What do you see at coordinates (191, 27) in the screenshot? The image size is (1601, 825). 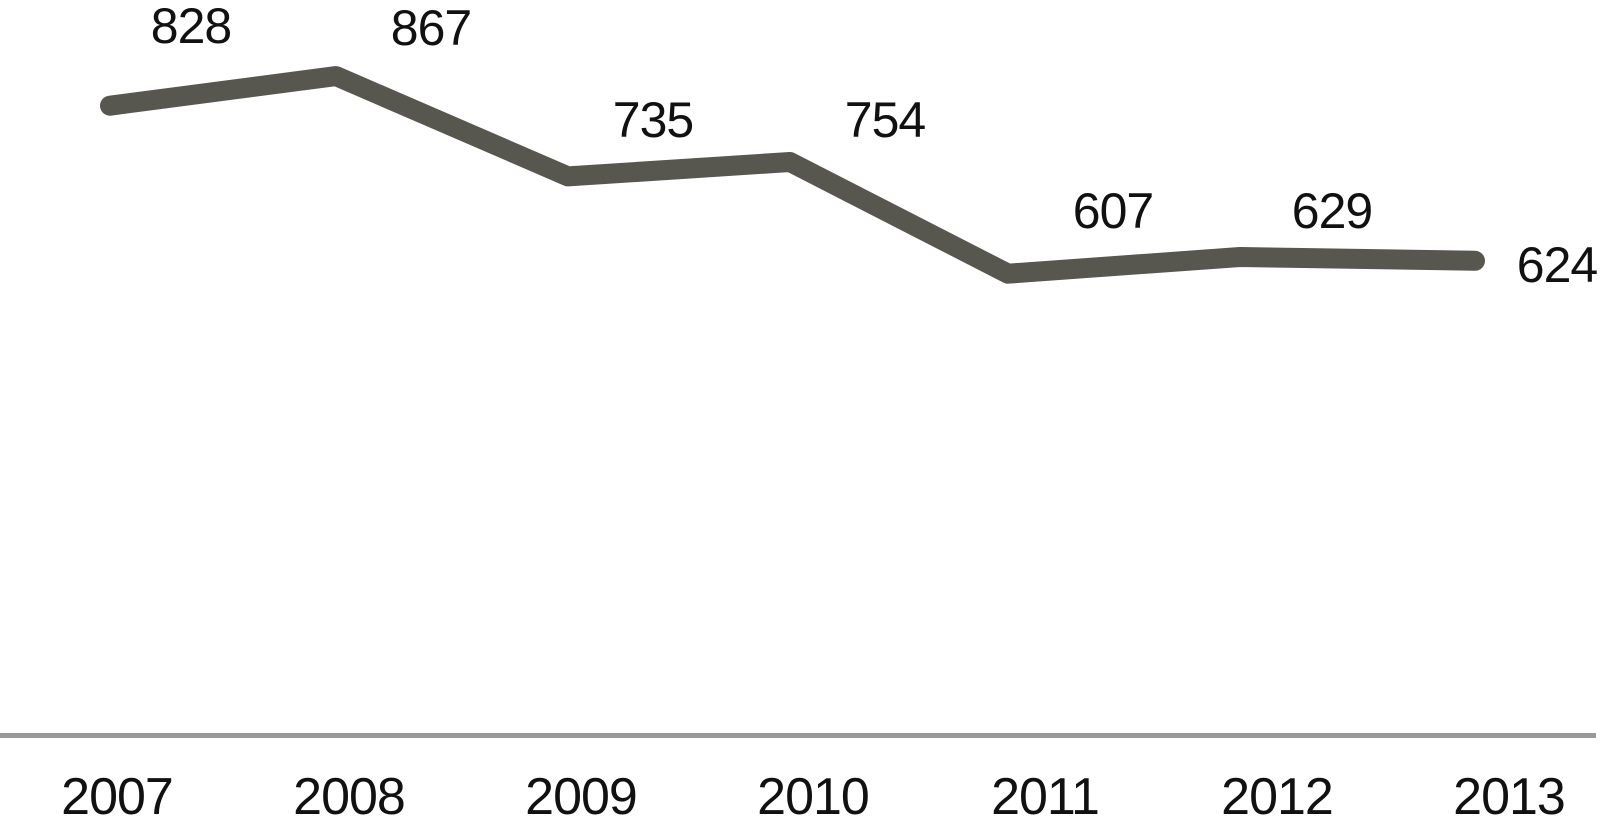 I see `data-label-2007: 828` at bounding box center [191, 27].